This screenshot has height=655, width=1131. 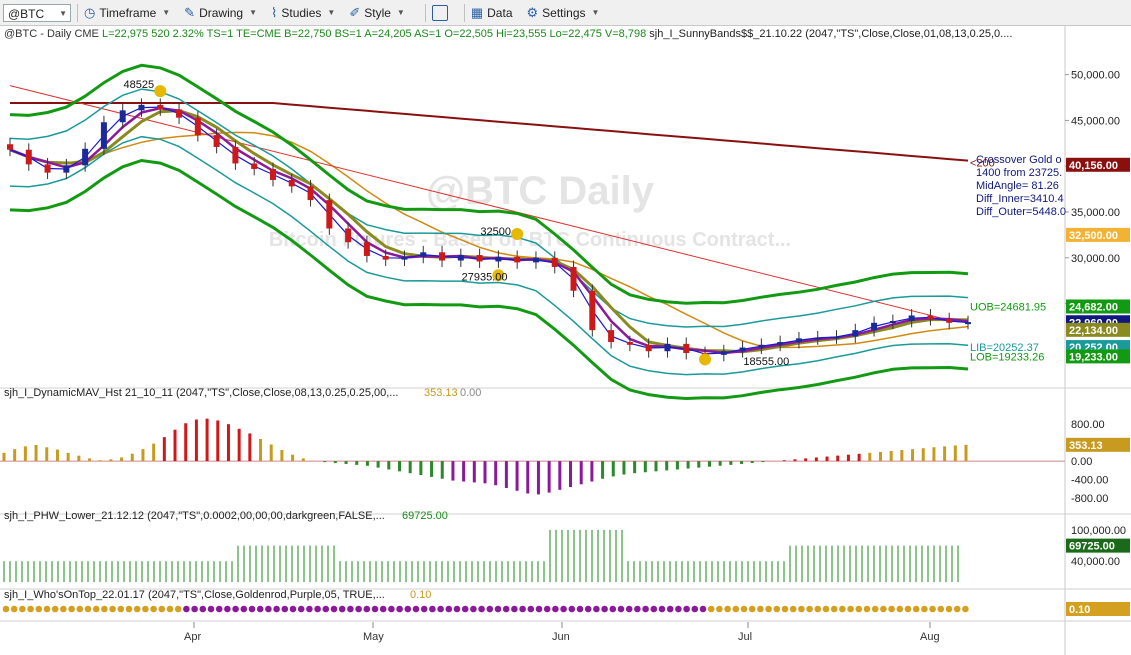 I want to click on clock-icon: ◷, so click(x=90, y=12).